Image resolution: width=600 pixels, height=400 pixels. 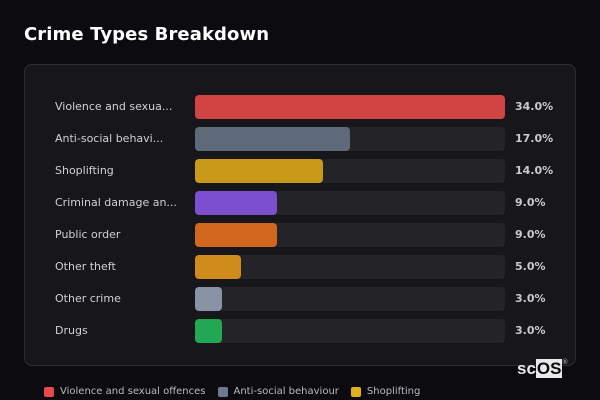 I want to click on value-label: 17.0%, so click(x=534, y=138).